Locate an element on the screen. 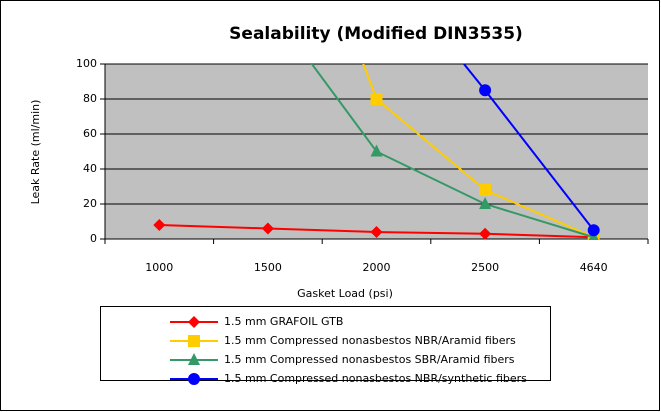 This screenshot has height=412, width=661. x-tick-label: 4640 is located at coordinates (594, 267).